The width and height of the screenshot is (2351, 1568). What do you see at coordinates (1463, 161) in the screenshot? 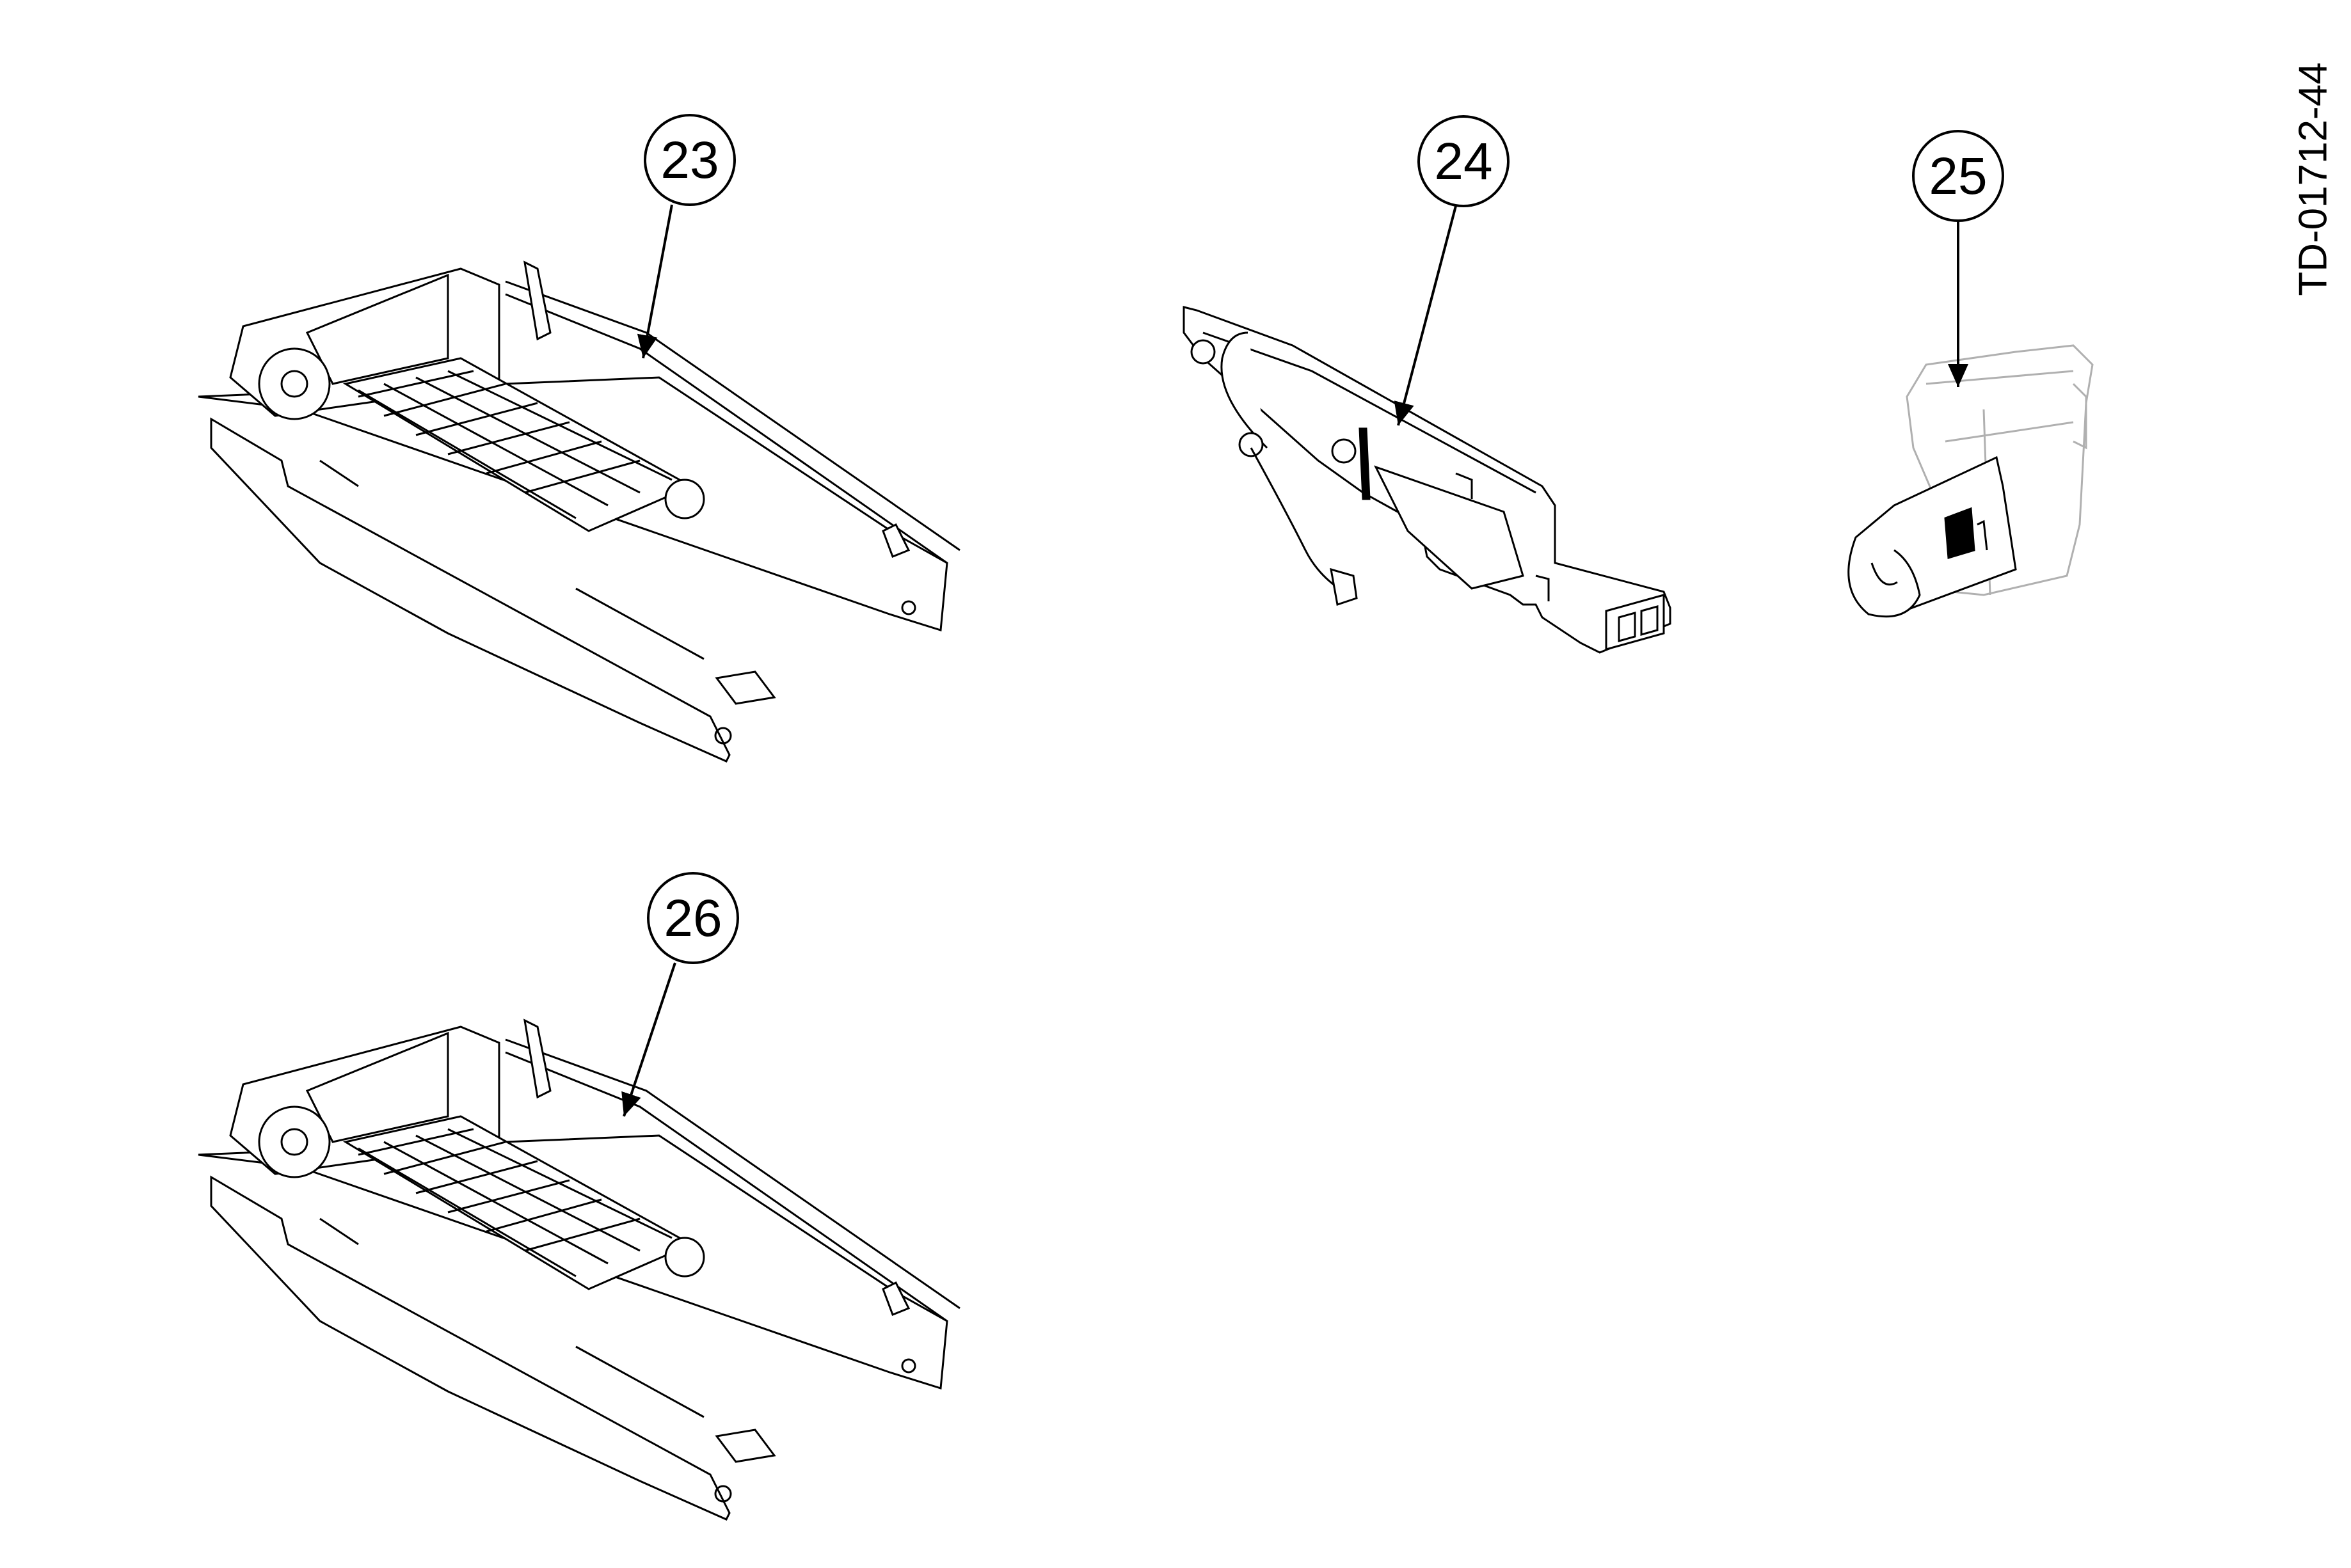
I see `callout-24-number: 24` at bounding box center [1463, 161].